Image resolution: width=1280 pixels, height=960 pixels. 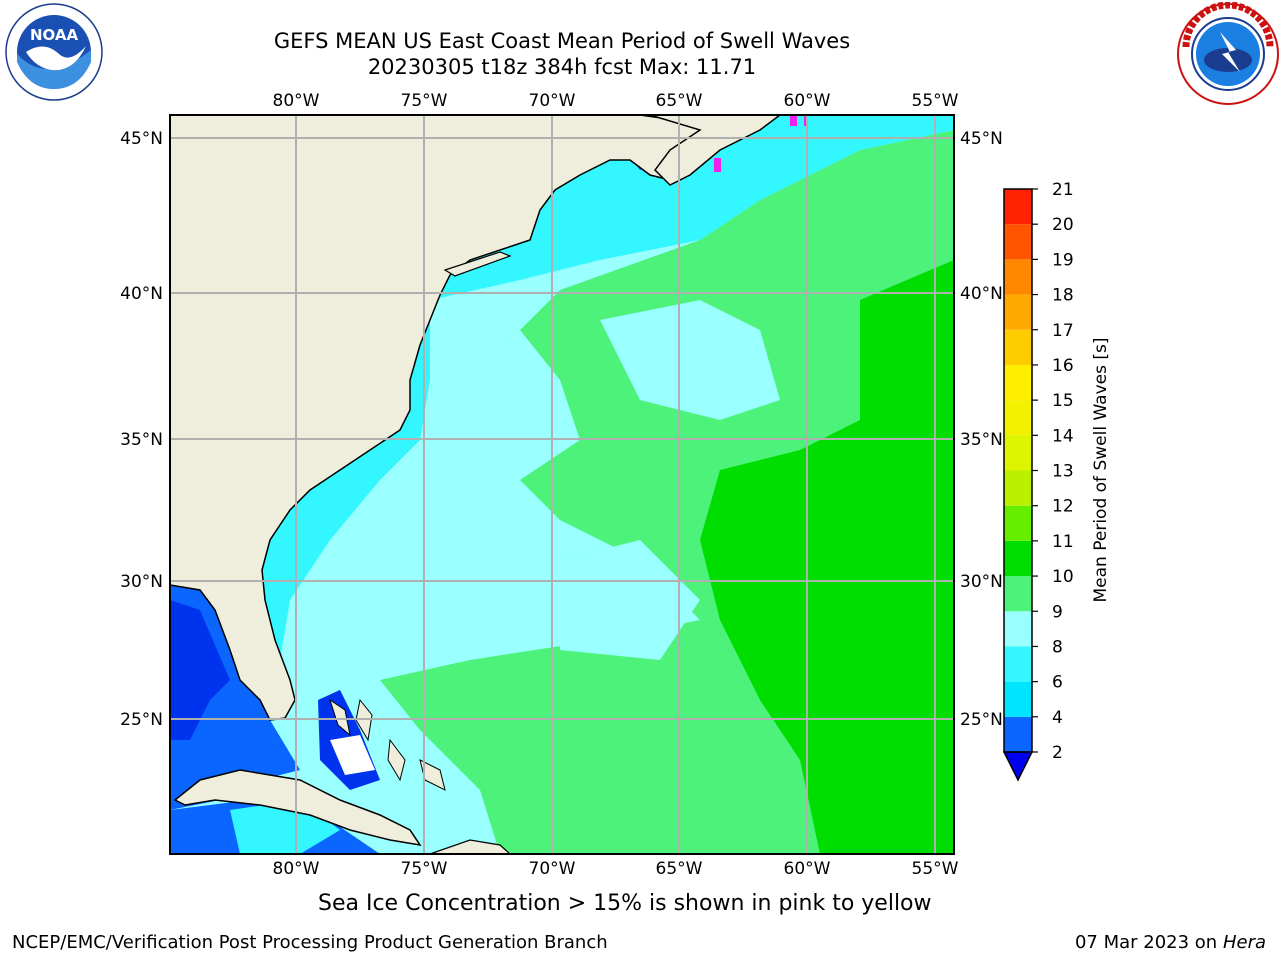 What do you see at coordinates (424, 869) in the screenshot?
I see `lon-label-bottom: 75°W` at bounding box center [424, 869].